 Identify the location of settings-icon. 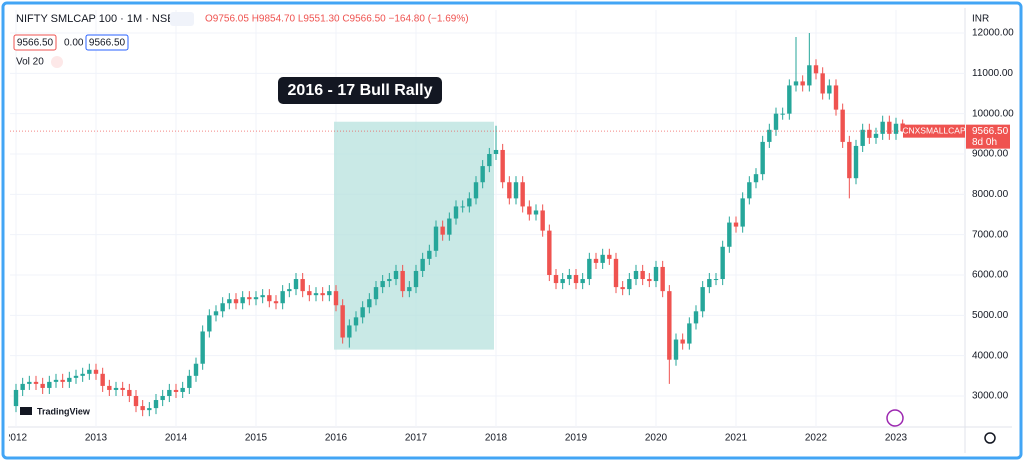
(990, 438).